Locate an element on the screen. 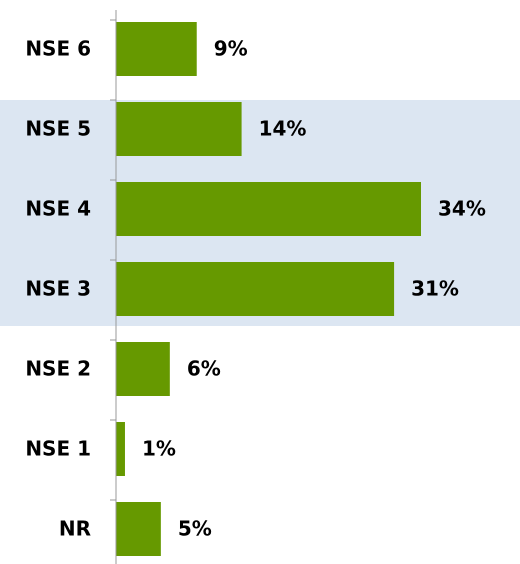  value-label: 1% is located at coordinates (159, 449).